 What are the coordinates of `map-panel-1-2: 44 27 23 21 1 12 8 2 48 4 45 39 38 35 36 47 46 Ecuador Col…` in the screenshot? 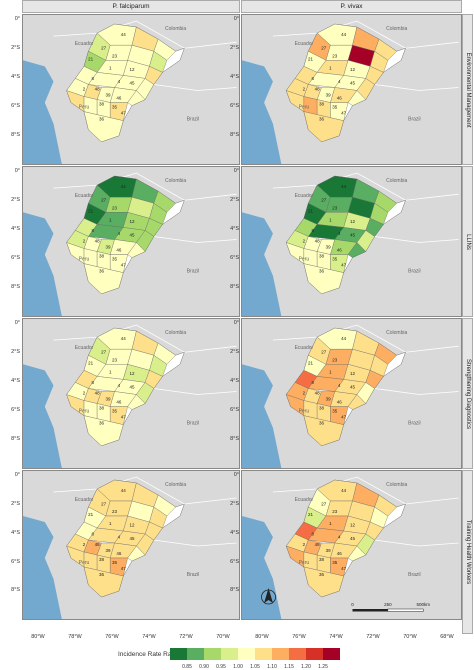 It's located at (351, 89).